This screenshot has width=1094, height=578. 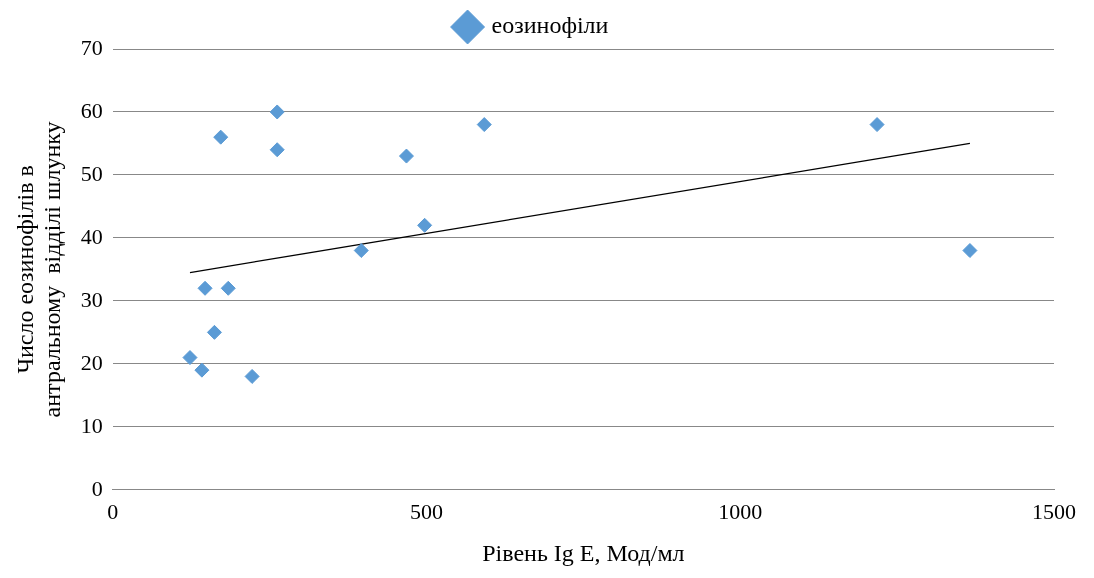 What do you see at coordinates (91, 362) in the screenshot?
I see `y-tick-label: 20` at bounding box center [91, 362].